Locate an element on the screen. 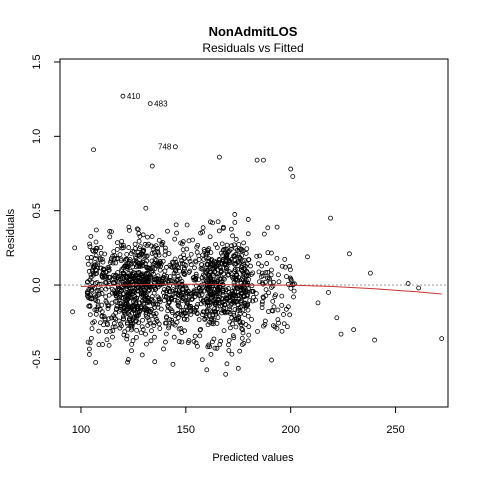 Image resolution: width=480 pixels, height=480 pixels. y-tick-label: -0.5 is located at coordinates (37, 359).